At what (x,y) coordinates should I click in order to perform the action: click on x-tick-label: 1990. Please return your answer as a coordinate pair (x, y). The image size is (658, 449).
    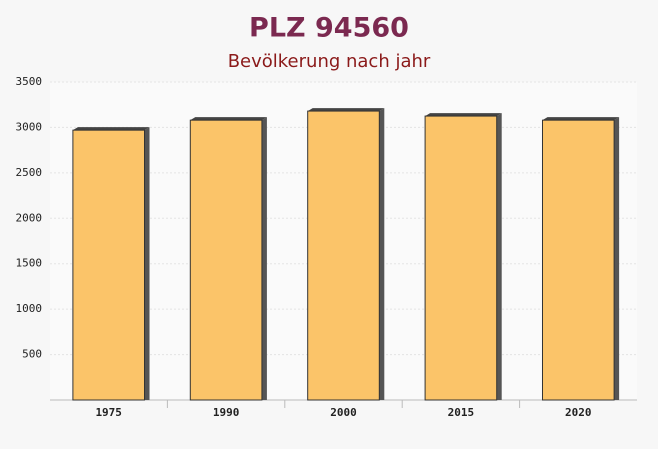
    Looking at the image, I should click on (226, 412).